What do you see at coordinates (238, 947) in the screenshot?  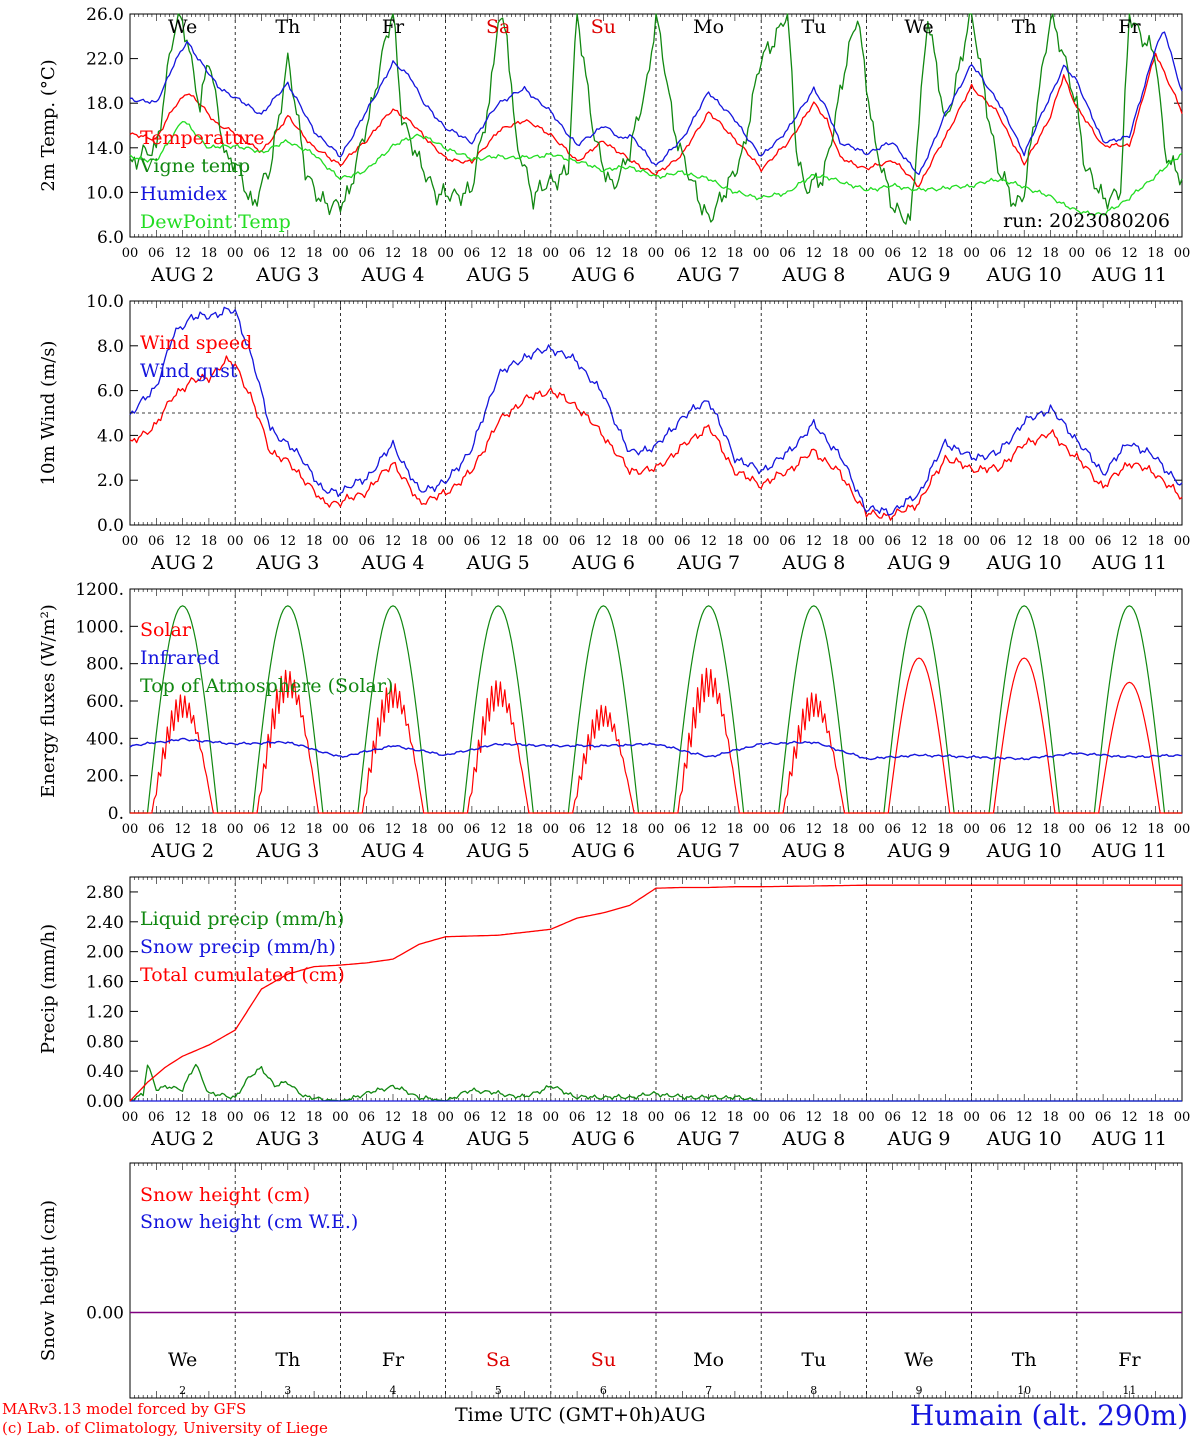 I see `legend-snow-precip-mm-h-: Snow precip (mm/h)` at bounding box center [238, 947].